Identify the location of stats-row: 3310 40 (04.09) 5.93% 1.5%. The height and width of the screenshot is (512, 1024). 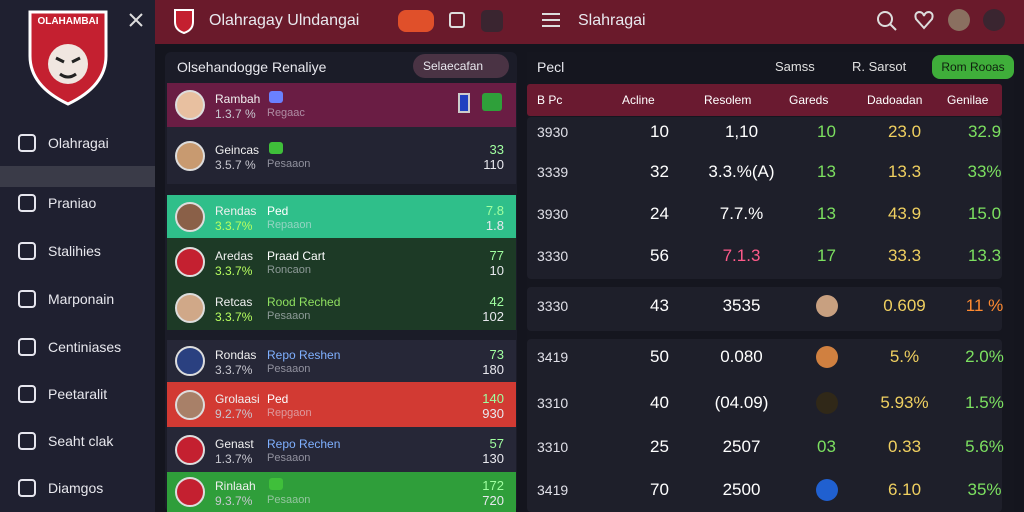
(765, 403).